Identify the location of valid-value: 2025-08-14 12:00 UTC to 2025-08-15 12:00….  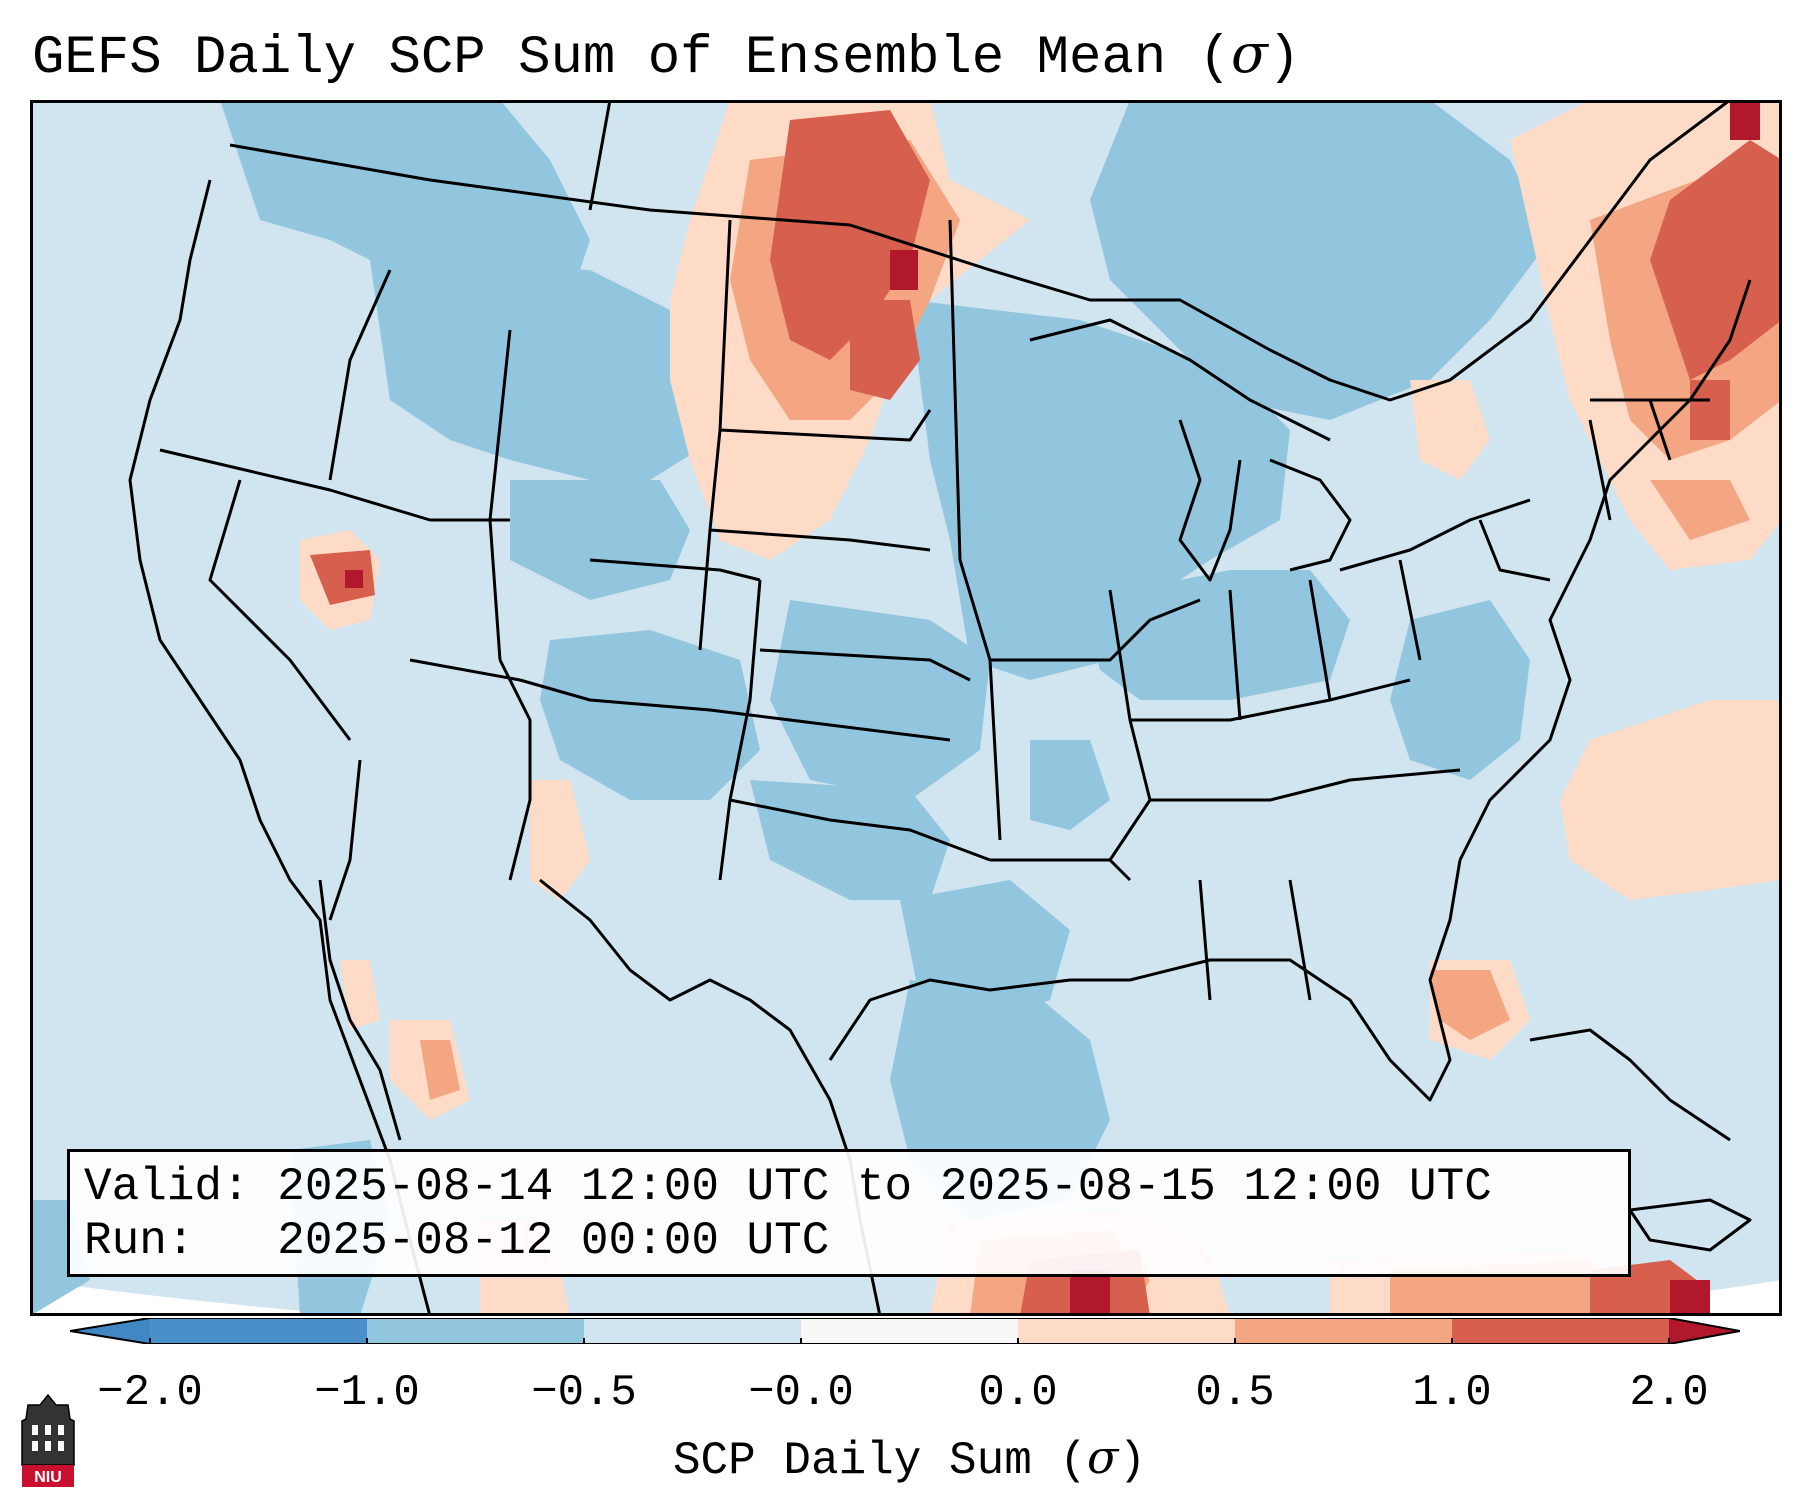
(884, 1187).